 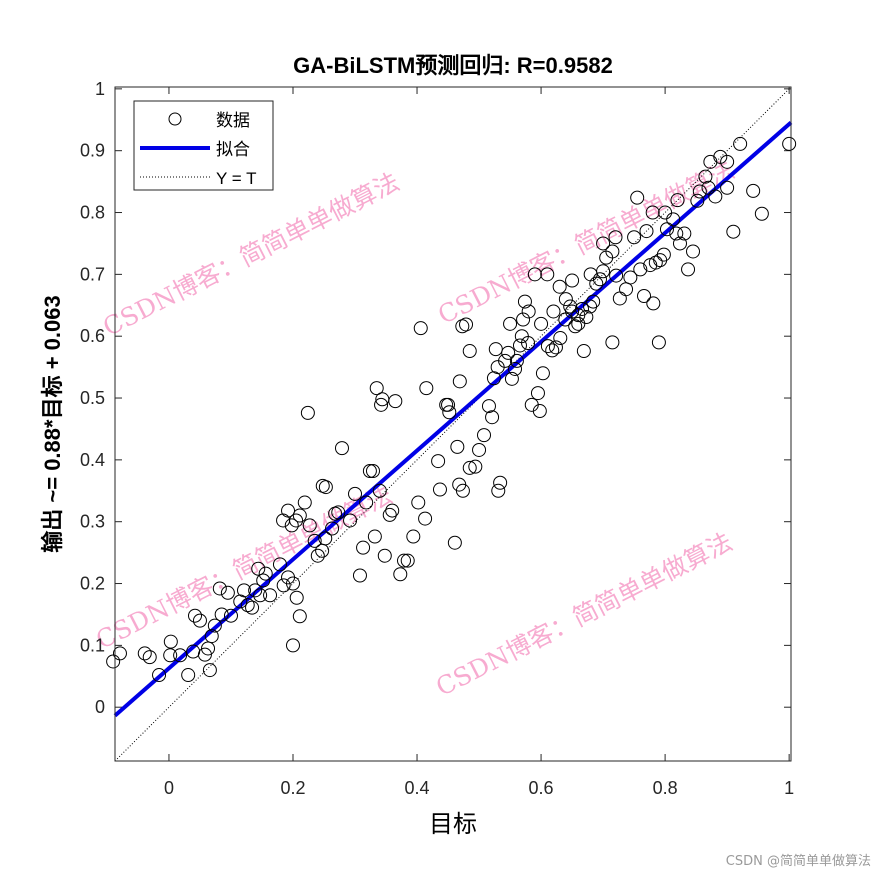 What do you see at coordinates (92, 213) in the screenshot?
I see `y-tick-label: 0.8` at bounding box center [92, 213].